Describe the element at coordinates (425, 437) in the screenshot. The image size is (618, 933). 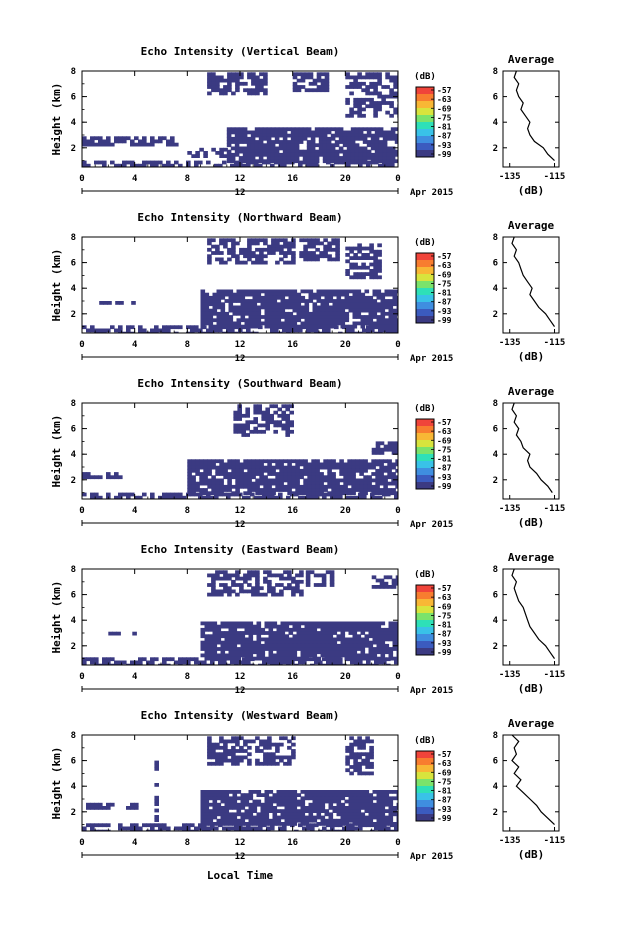
I see `colorbar-swatch` at that location.